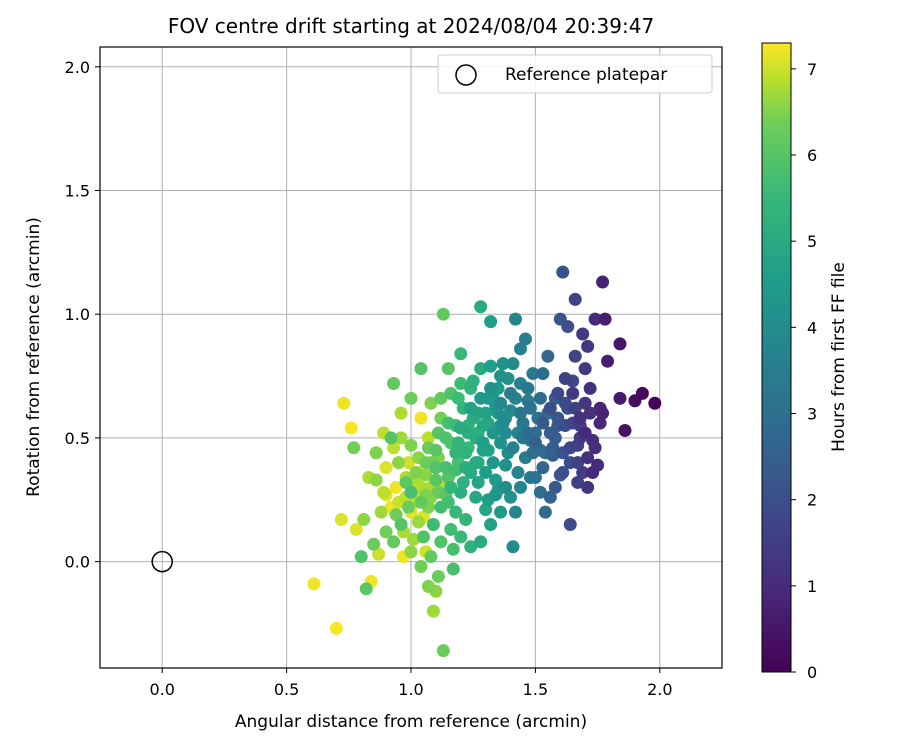 This screenshot has height=750, width=900. Describe the element at coordinates (77, 314) in the screenshot. I see `y-tick-label: 1.0` at that location.